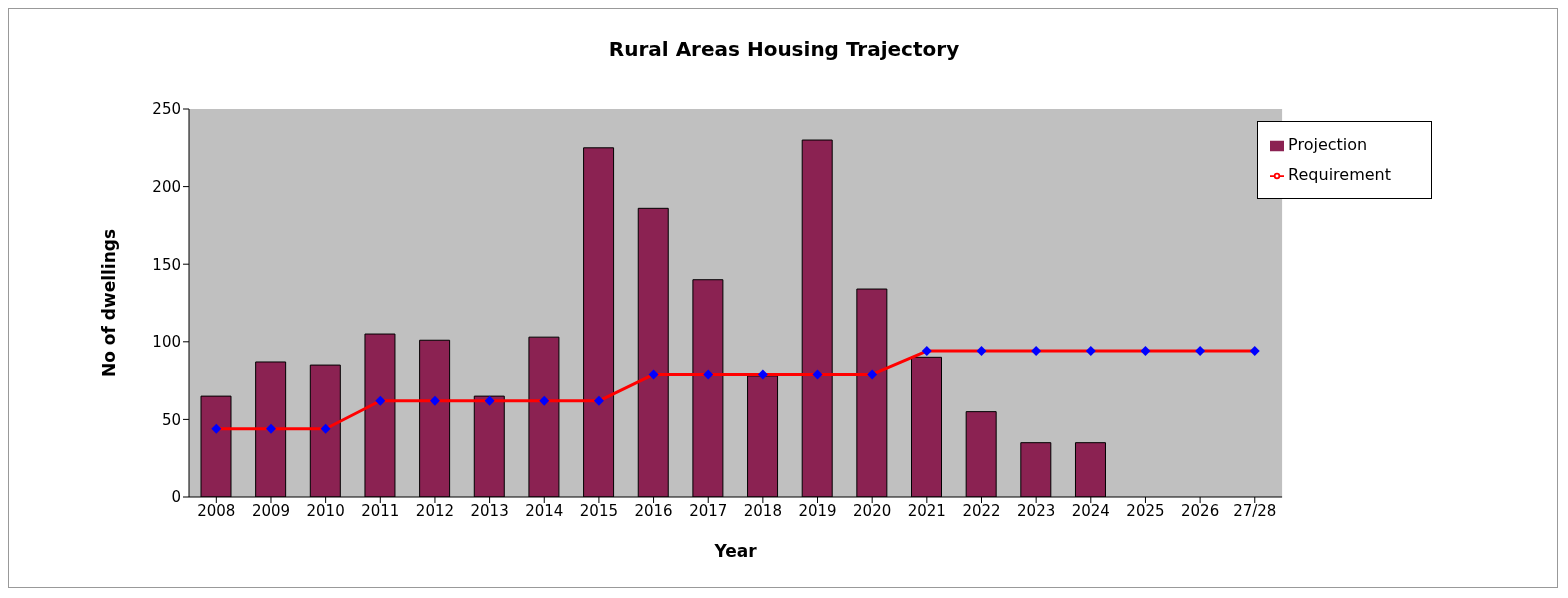  I want to click on x-tick-label: 2024, so click(1090, 510).